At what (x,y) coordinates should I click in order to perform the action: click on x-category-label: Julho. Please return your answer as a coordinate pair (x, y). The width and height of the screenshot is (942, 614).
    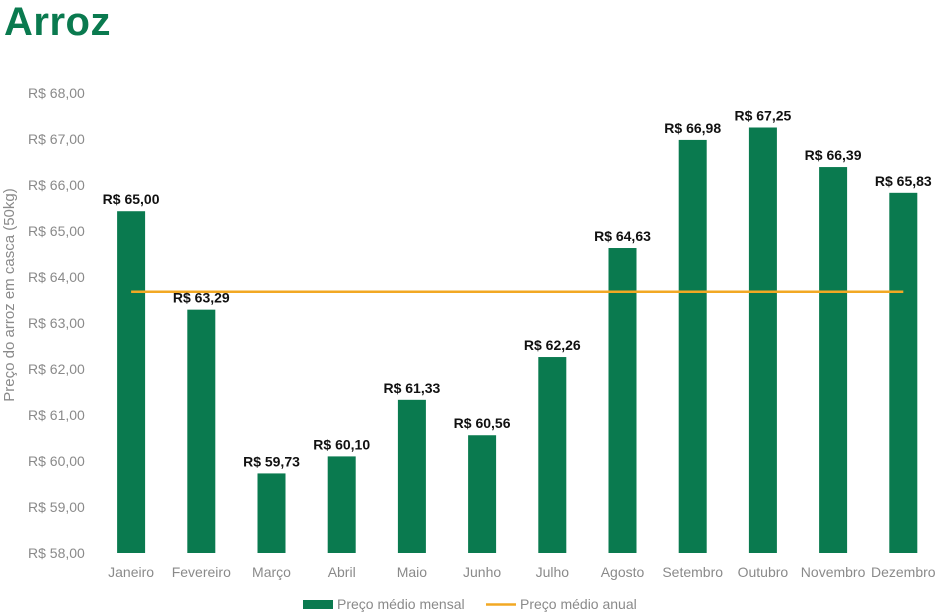
    Looking at the image, I should click on (553, 572).